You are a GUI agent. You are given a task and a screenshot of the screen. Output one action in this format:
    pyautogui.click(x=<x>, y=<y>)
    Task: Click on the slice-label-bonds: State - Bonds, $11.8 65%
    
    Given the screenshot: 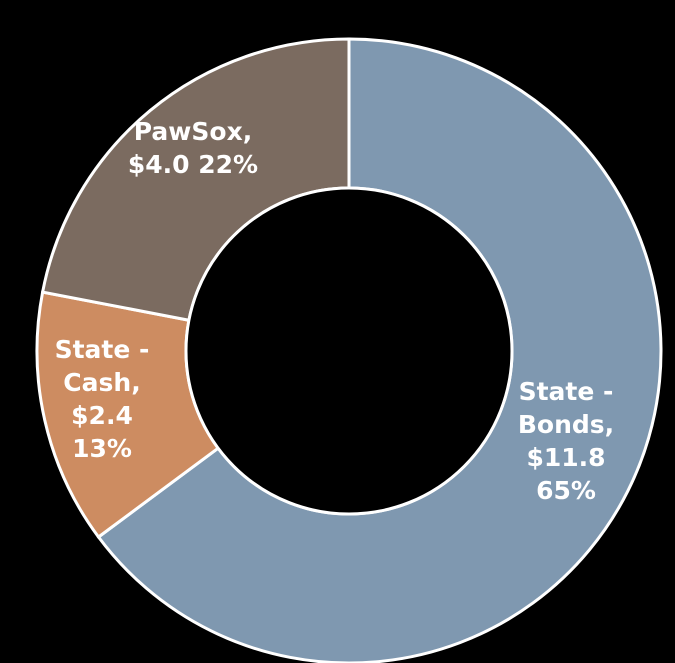 What is the action you would take?
    pyautogui.click(x=566, y=441)
    